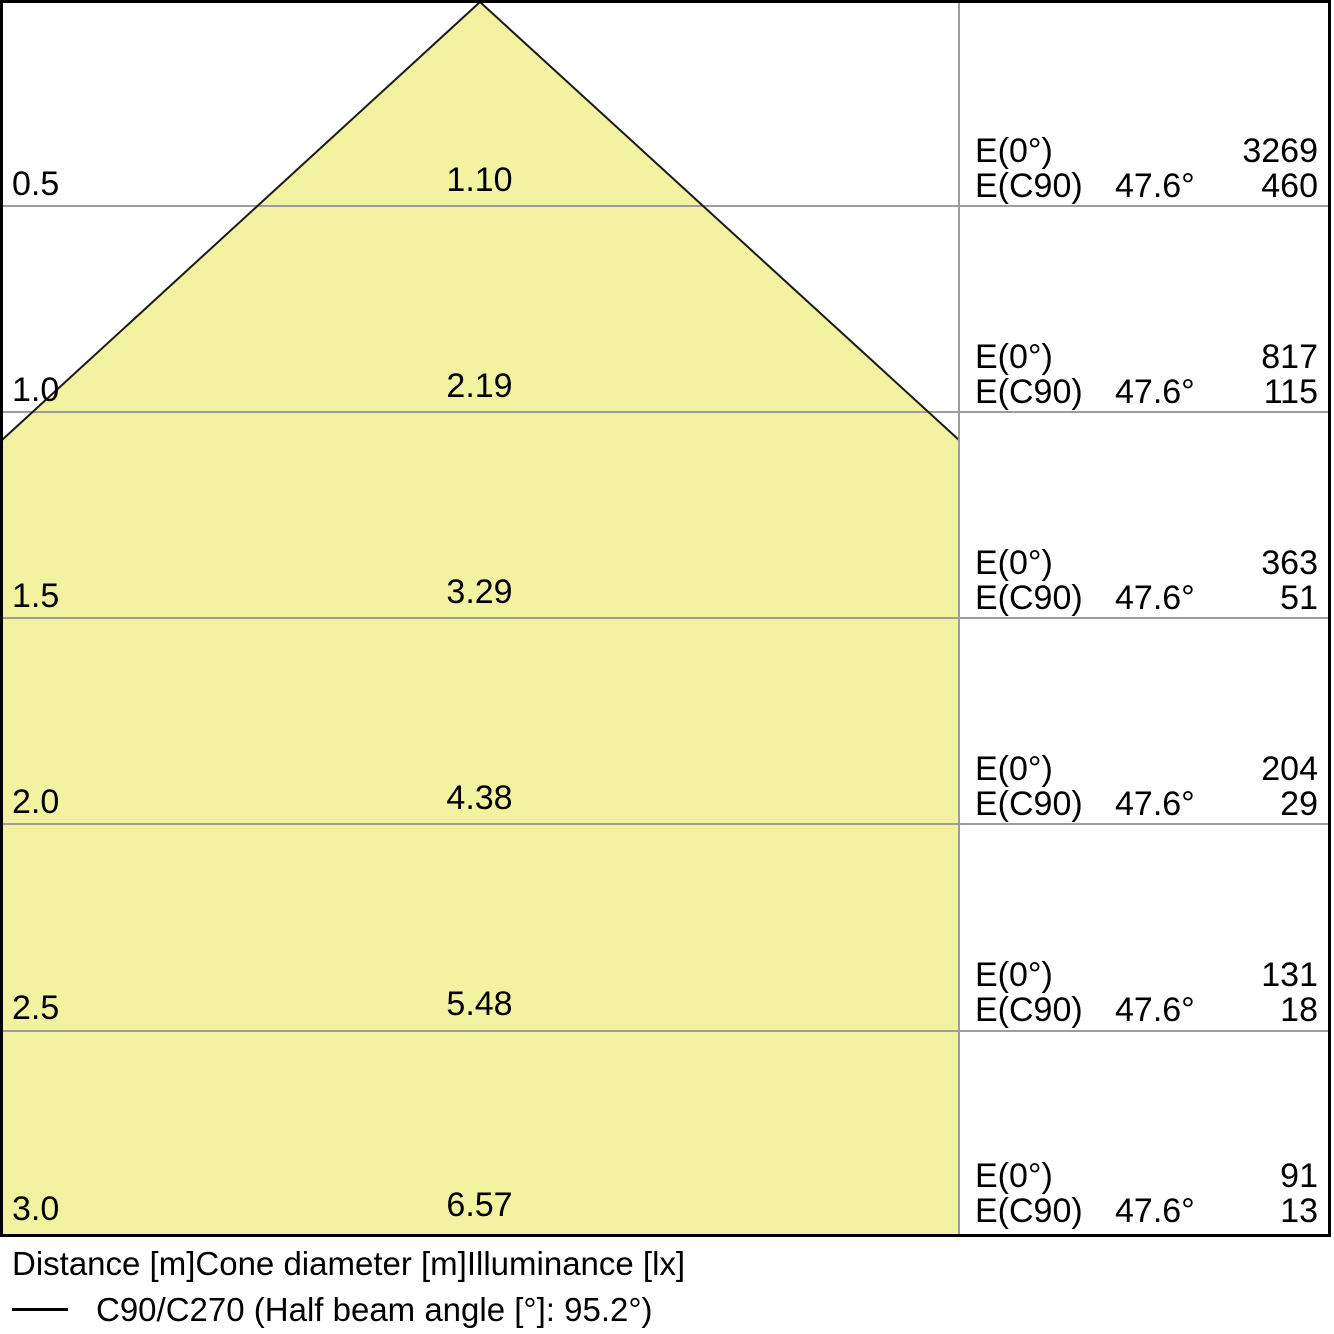 The width and height of the screenshot is (1334, 1334). Describe the element at coordinates (1146, 1176) in the screenshot. I see `e0-line: E(0°) 91` at that location.